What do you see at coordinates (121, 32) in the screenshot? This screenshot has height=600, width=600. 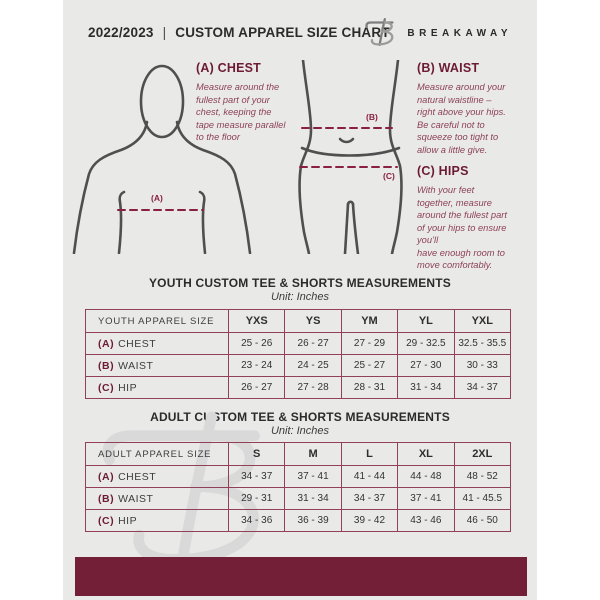 I see `title-year: 2022/2023` at bounding box center [121, 32].